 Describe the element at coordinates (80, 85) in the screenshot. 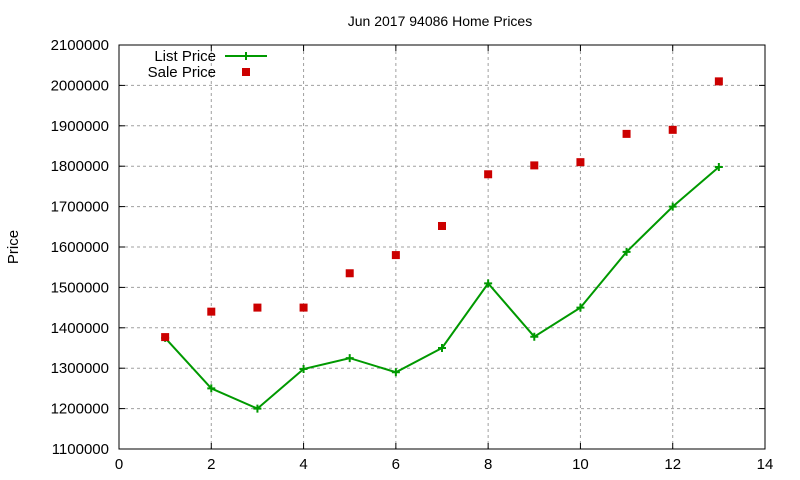

I see `y-tick-label: 2000000` at that location.